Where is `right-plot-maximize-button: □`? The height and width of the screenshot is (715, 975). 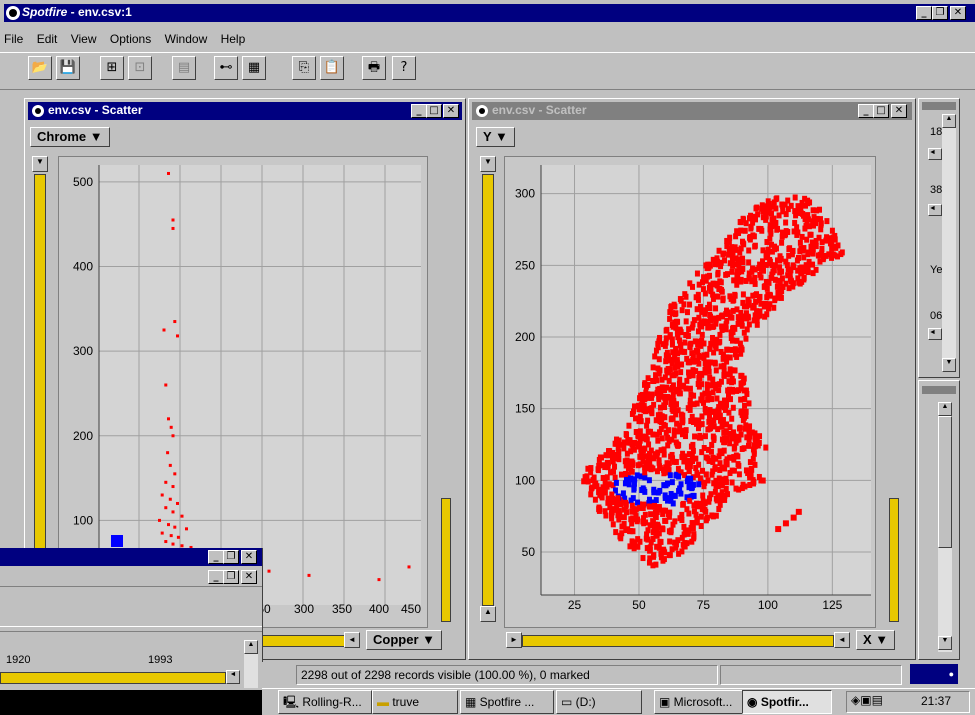 right-plot-maximize-button: □ is located at coordinates (881, 111).